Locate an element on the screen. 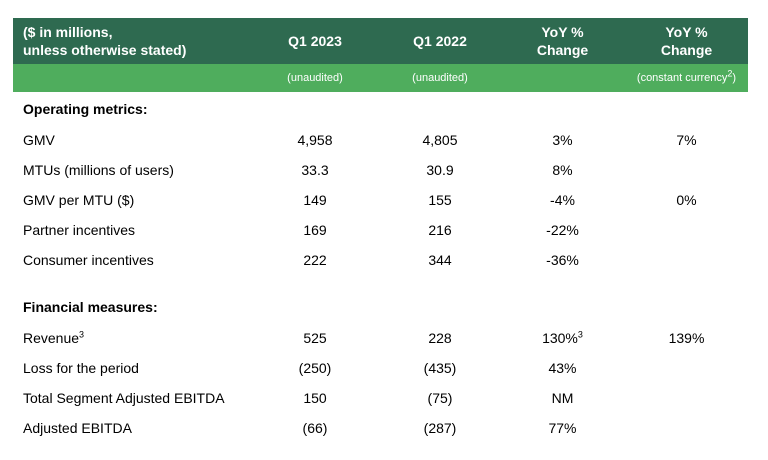 Image resolution: width=768 pixels, height=460 pixels. yoy-change-constant-currency-value-cell: 139% is located at coordinates (686, 338).